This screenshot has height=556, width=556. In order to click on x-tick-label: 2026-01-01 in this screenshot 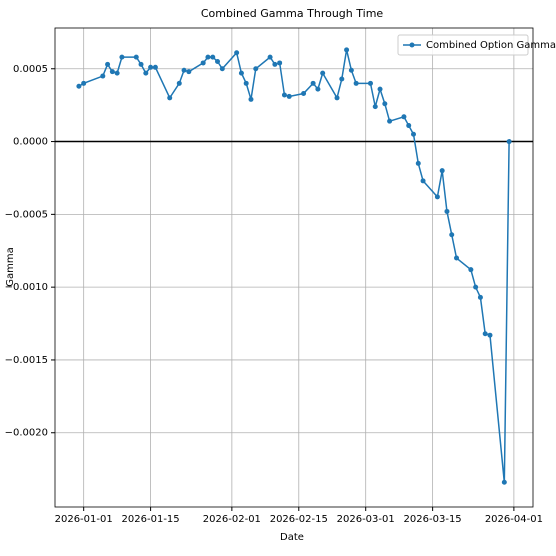, I will do `click(84, 519)`.